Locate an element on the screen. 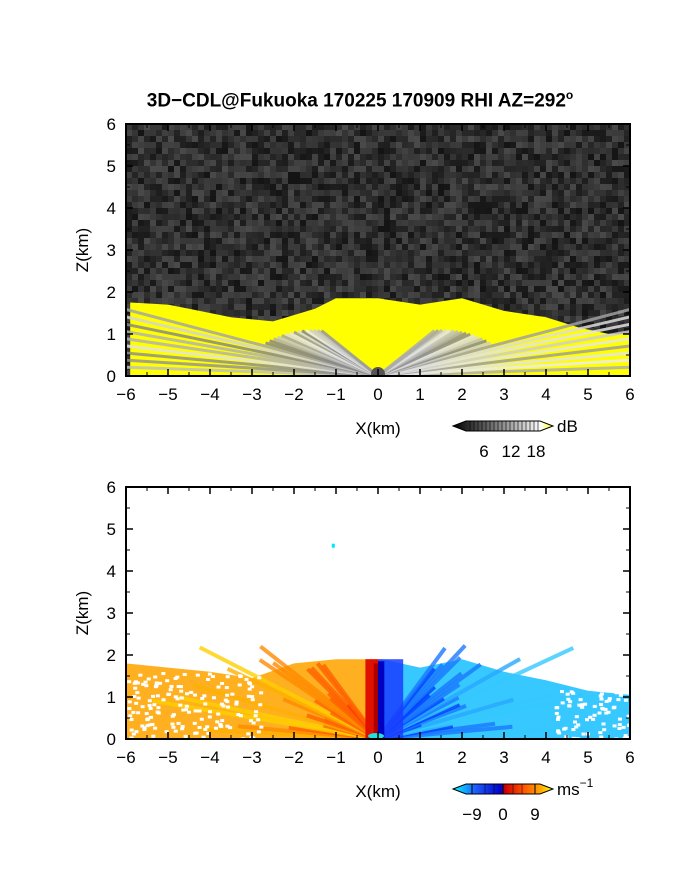 Image resolution: width=680 pixels, height=880 pixels. x-tick-label: −2 is located at coordinates (293, 394).